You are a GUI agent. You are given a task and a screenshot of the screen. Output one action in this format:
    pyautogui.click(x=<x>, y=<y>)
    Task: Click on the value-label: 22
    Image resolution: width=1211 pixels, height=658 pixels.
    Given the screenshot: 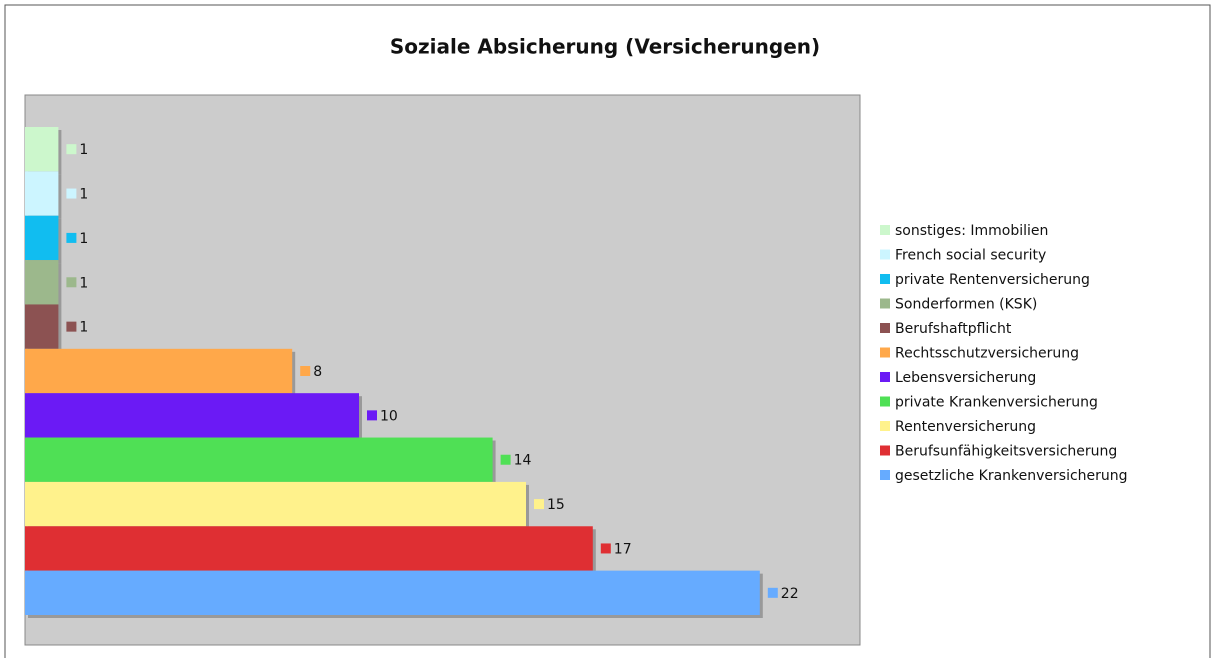 What is the action you would take?
    pyautogui.click(x=790, y=594)
    